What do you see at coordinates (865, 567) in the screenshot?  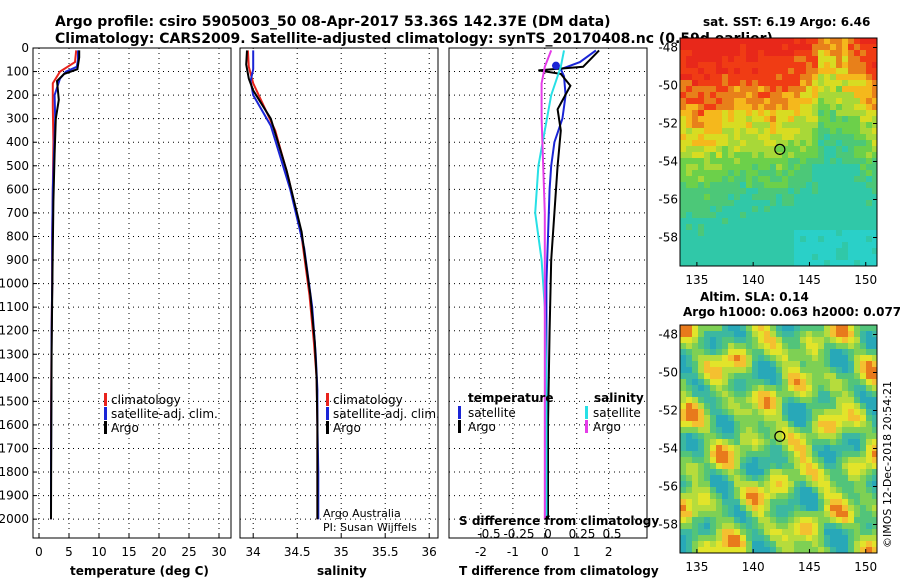 I see `lon-tick-label: 150` at bounding box center [865, 567].